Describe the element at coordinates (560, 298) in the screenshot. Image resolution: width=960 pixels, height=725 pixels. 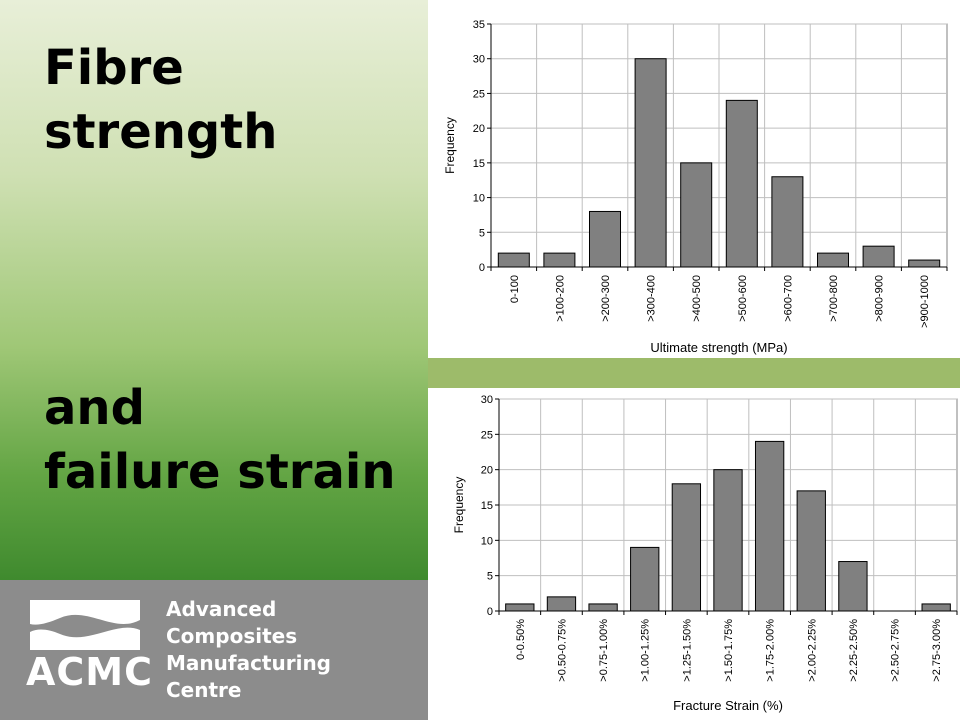
I see `x-tick-label: >100-200` at that location.